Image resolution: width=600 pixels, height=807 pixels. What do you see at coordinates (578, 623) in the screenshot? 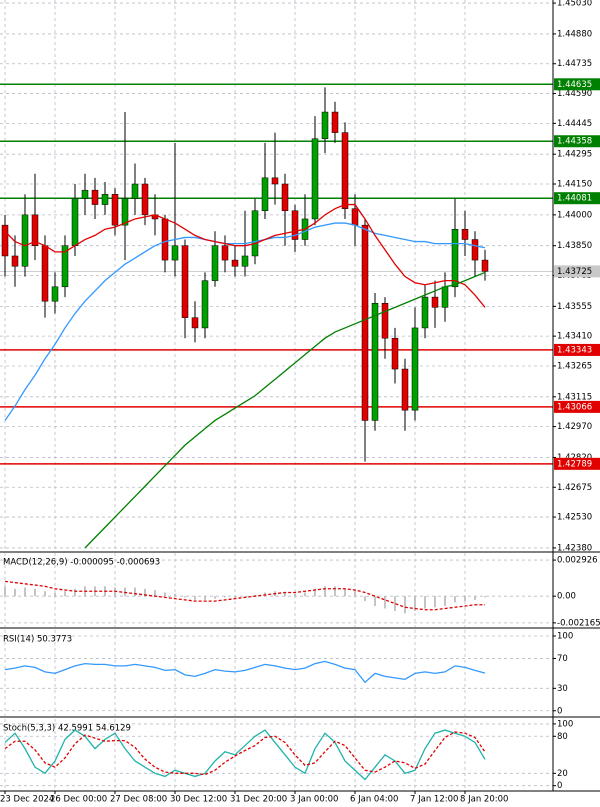
I see `y-tick-label: -0.002165` at bounding box center [578, 623].